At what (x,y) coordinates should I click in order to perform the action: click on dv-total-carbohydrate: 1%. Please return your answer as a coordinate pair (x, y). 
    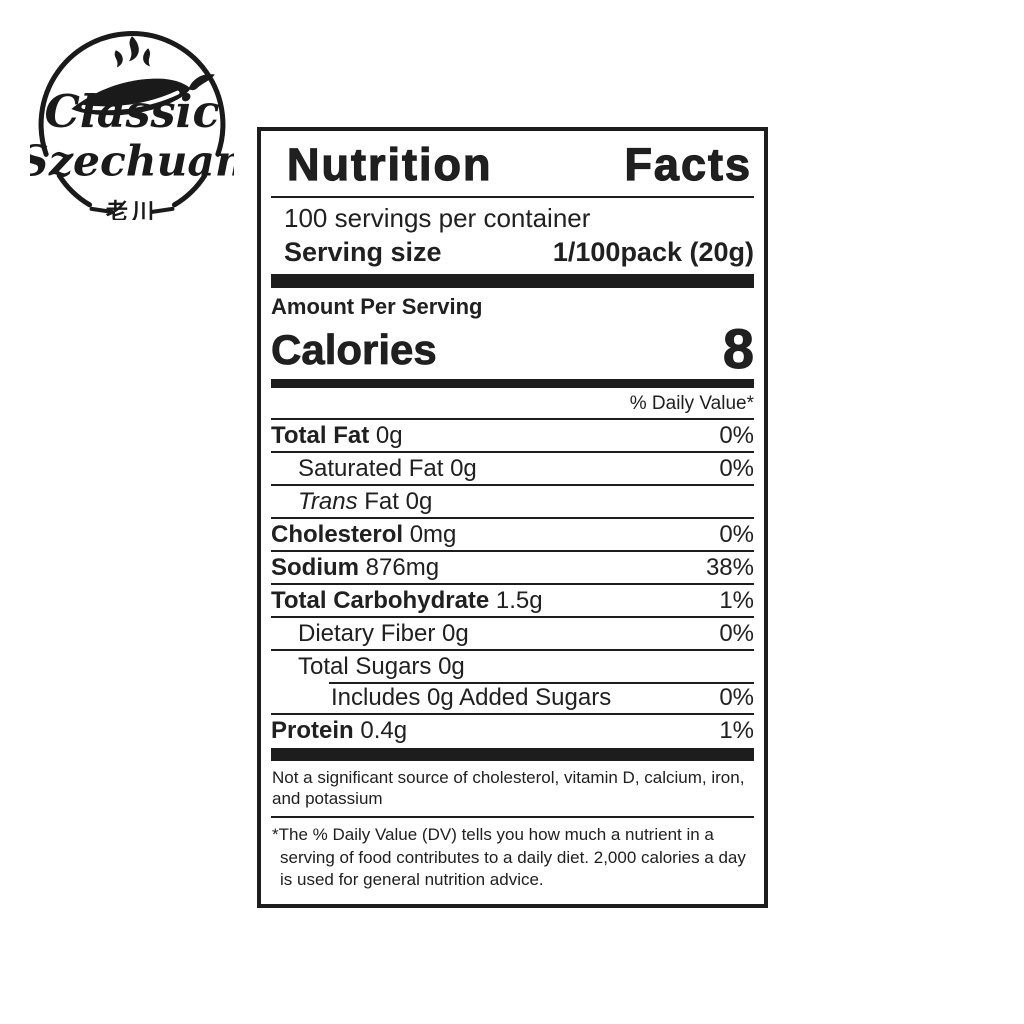
    Looking at the image, I should click on (736, 600).